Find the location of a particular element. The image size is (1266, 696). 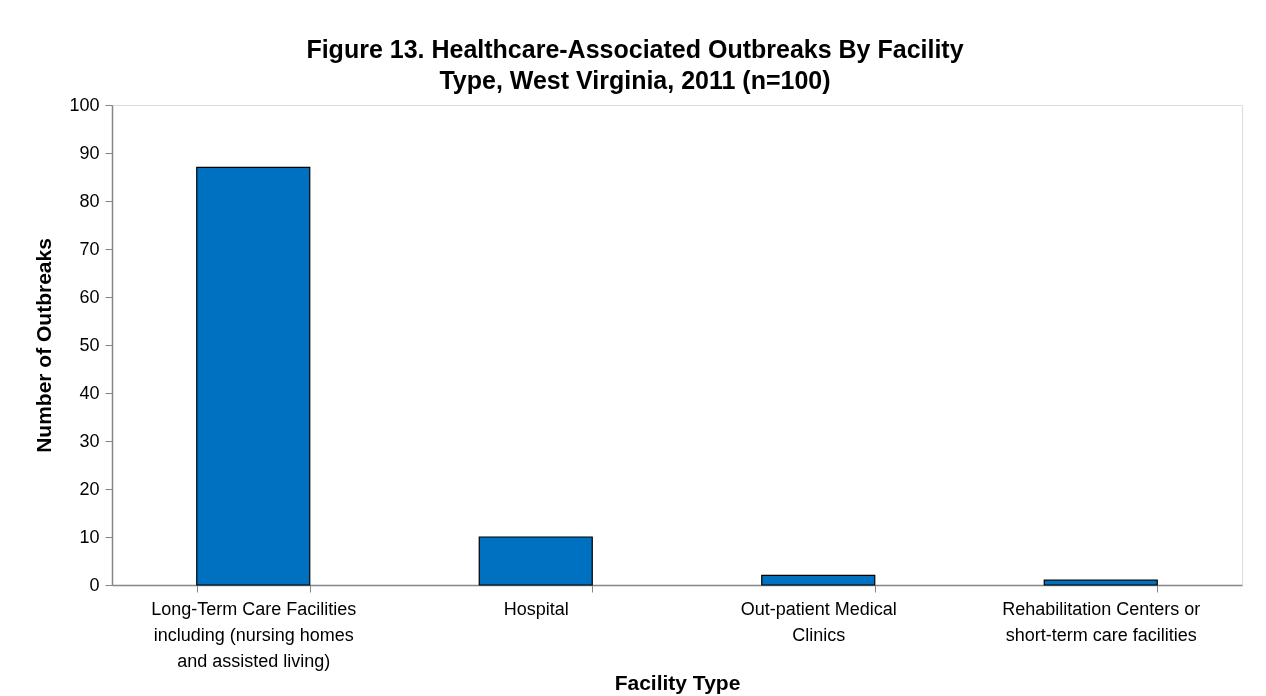

chart-title: Figure 13. Healthcare-Associated Outbreaks By Facility Type, West Virginia, 2011 (n=100) is located at coordinates (635, 64).